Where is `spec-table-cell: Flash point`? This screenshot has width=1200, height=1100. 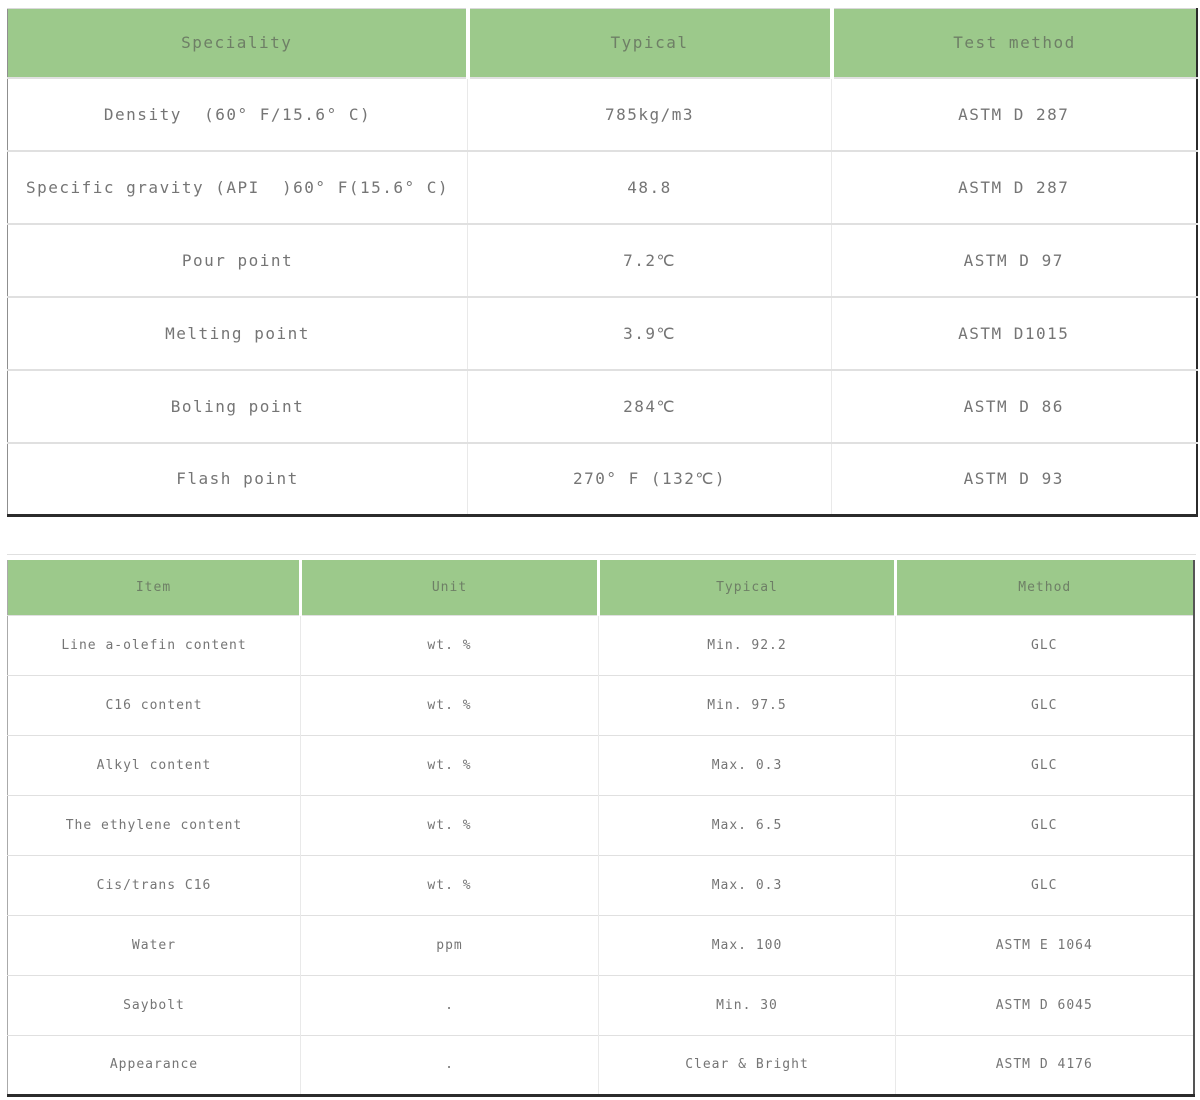
spec-table-cell: Flash point is located at coordinates (237, 478).